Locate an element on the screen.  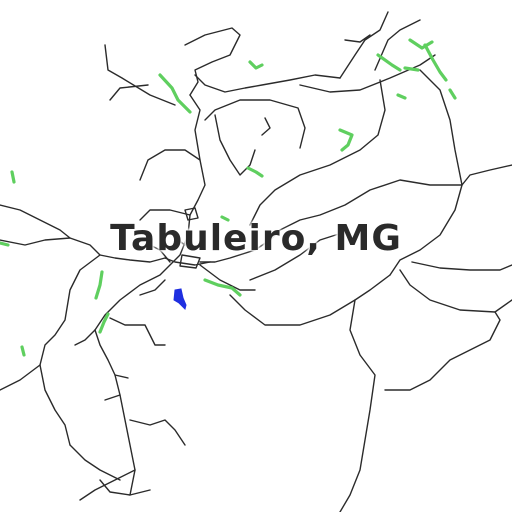
water-bodies is located at coordinates (180, 299).